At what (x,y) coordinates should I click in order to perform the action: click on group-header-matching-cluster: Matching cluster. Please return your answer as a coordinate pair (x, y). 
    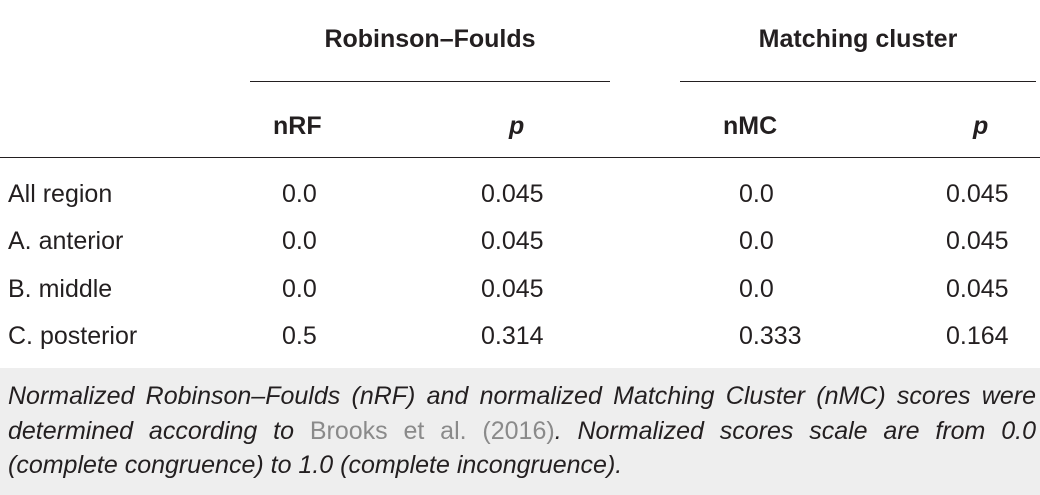
    Looking at the image, I should click on (858, 39).